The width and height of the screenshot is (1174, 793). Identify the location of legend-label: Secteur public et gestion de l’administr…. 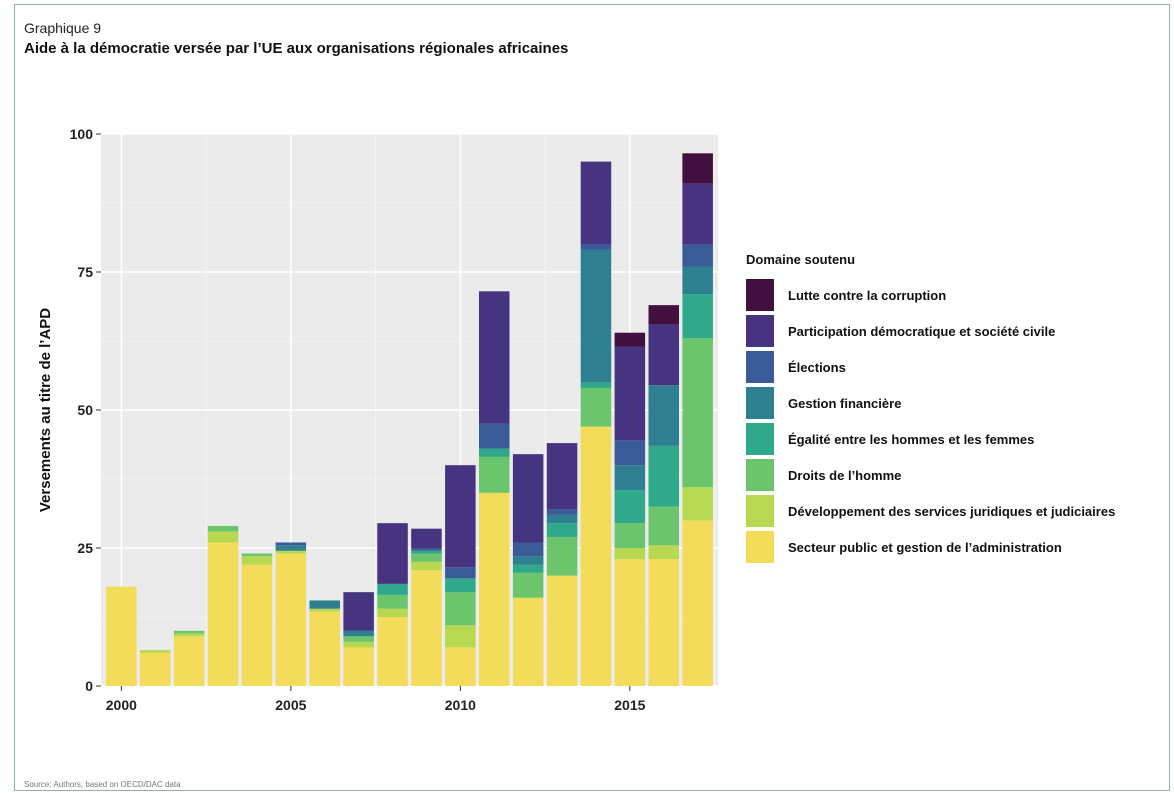
(925, 547).